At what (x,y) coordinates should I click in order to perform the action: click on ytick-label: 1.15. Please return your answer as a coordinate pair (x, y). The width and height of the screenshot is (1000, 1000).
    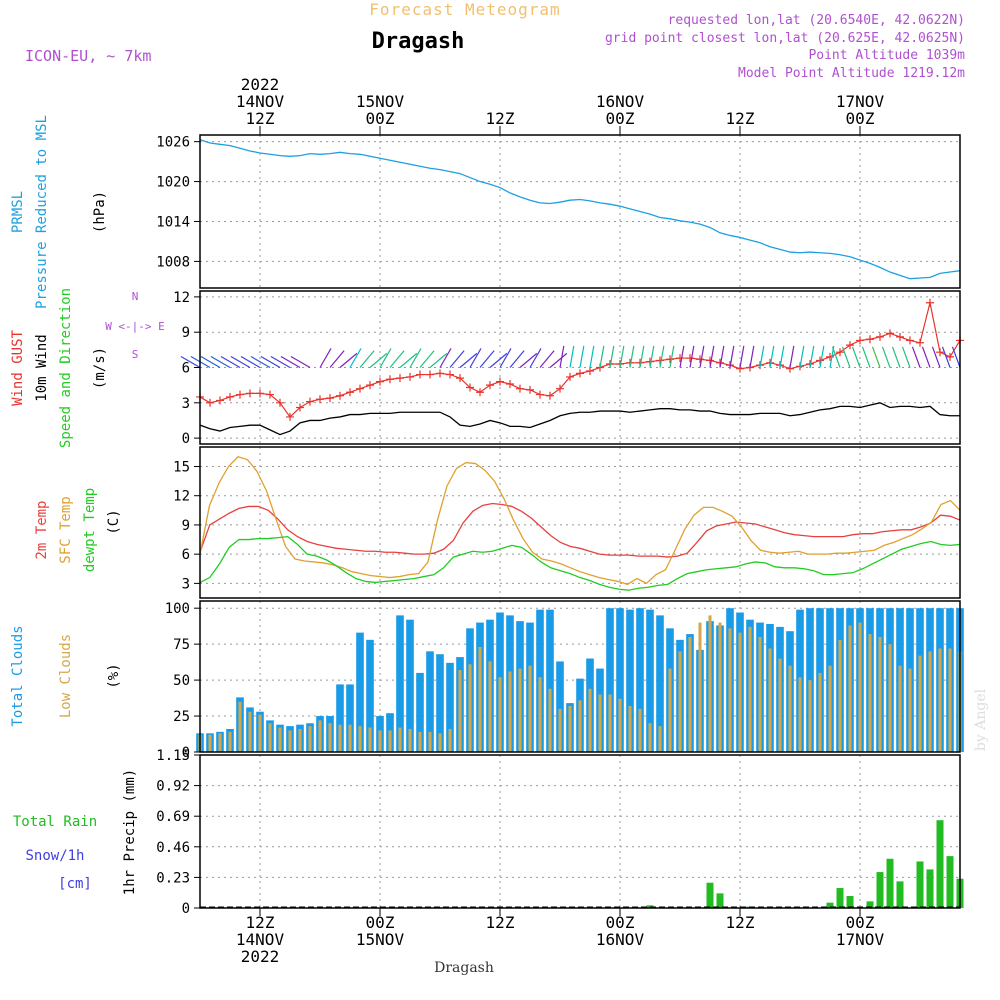
    Looking at the image, I should click on (173, 756).